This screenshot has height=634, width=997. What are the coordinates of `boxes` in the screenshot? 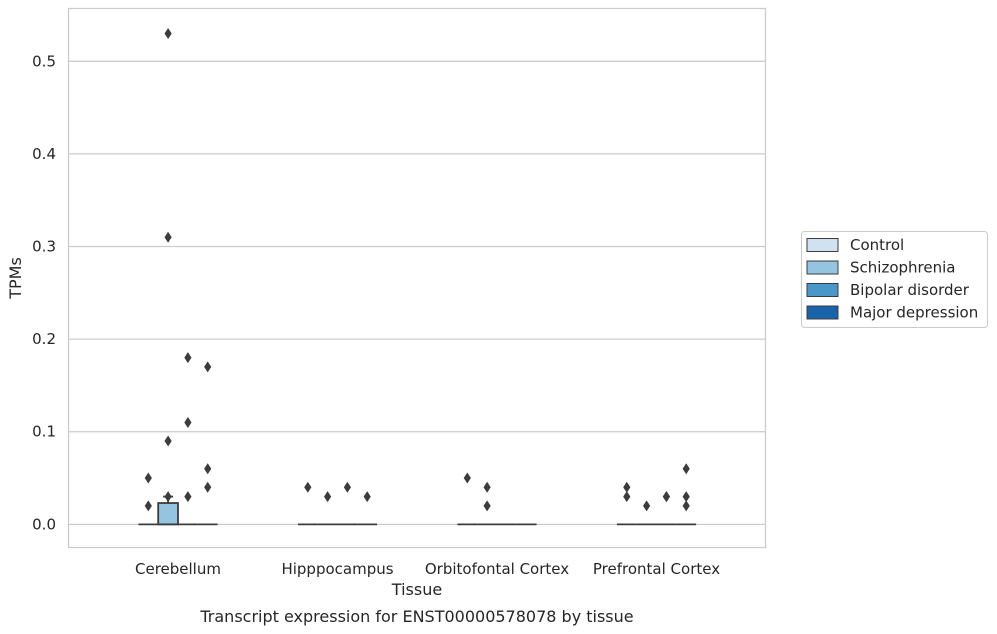 It's located at (417, 510).